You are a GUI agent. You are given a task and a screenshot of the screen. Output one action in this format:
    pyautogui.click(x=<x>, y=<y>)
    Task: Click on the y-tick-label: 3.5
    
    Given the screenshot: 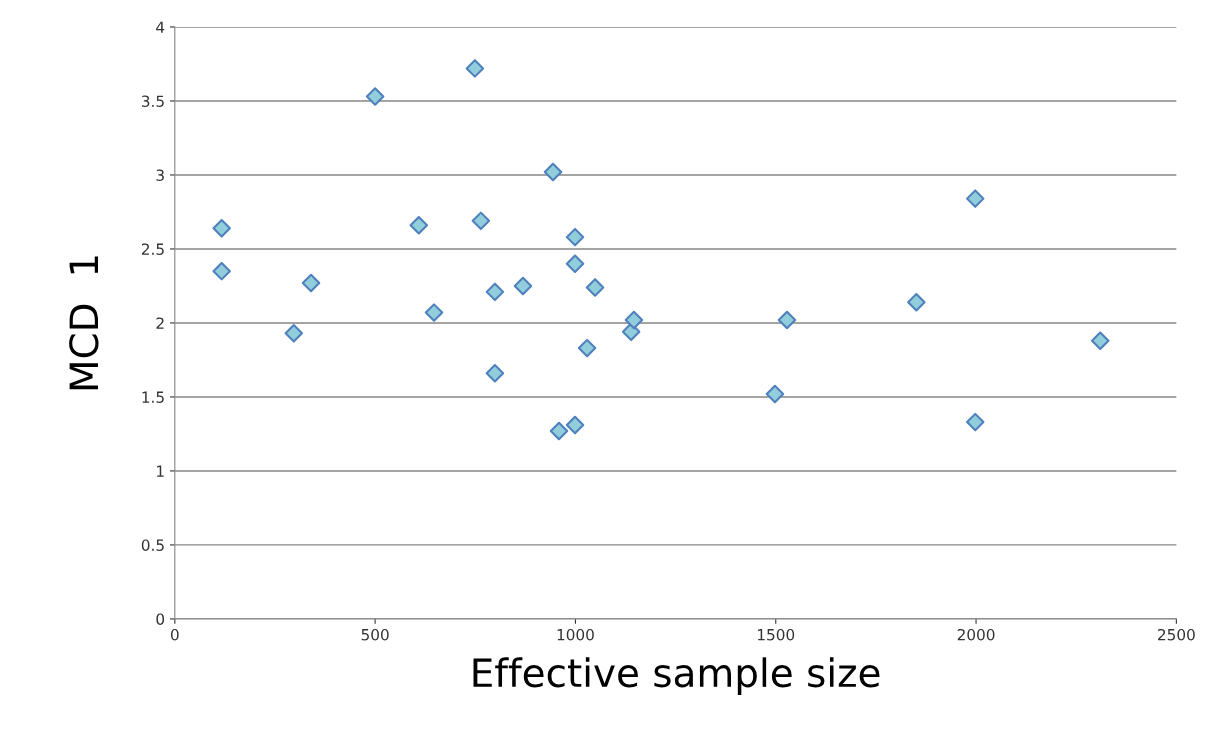 What is the action you would take?
    pyautogui.click(x=152, y=101)
    